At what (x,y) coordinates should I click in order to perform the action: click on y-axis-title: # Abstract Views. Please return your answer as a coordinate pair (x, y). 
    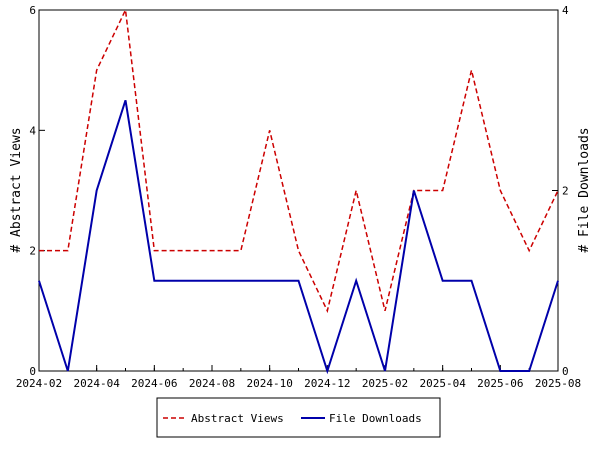
    Looking at the image, I should click on (16, 189).